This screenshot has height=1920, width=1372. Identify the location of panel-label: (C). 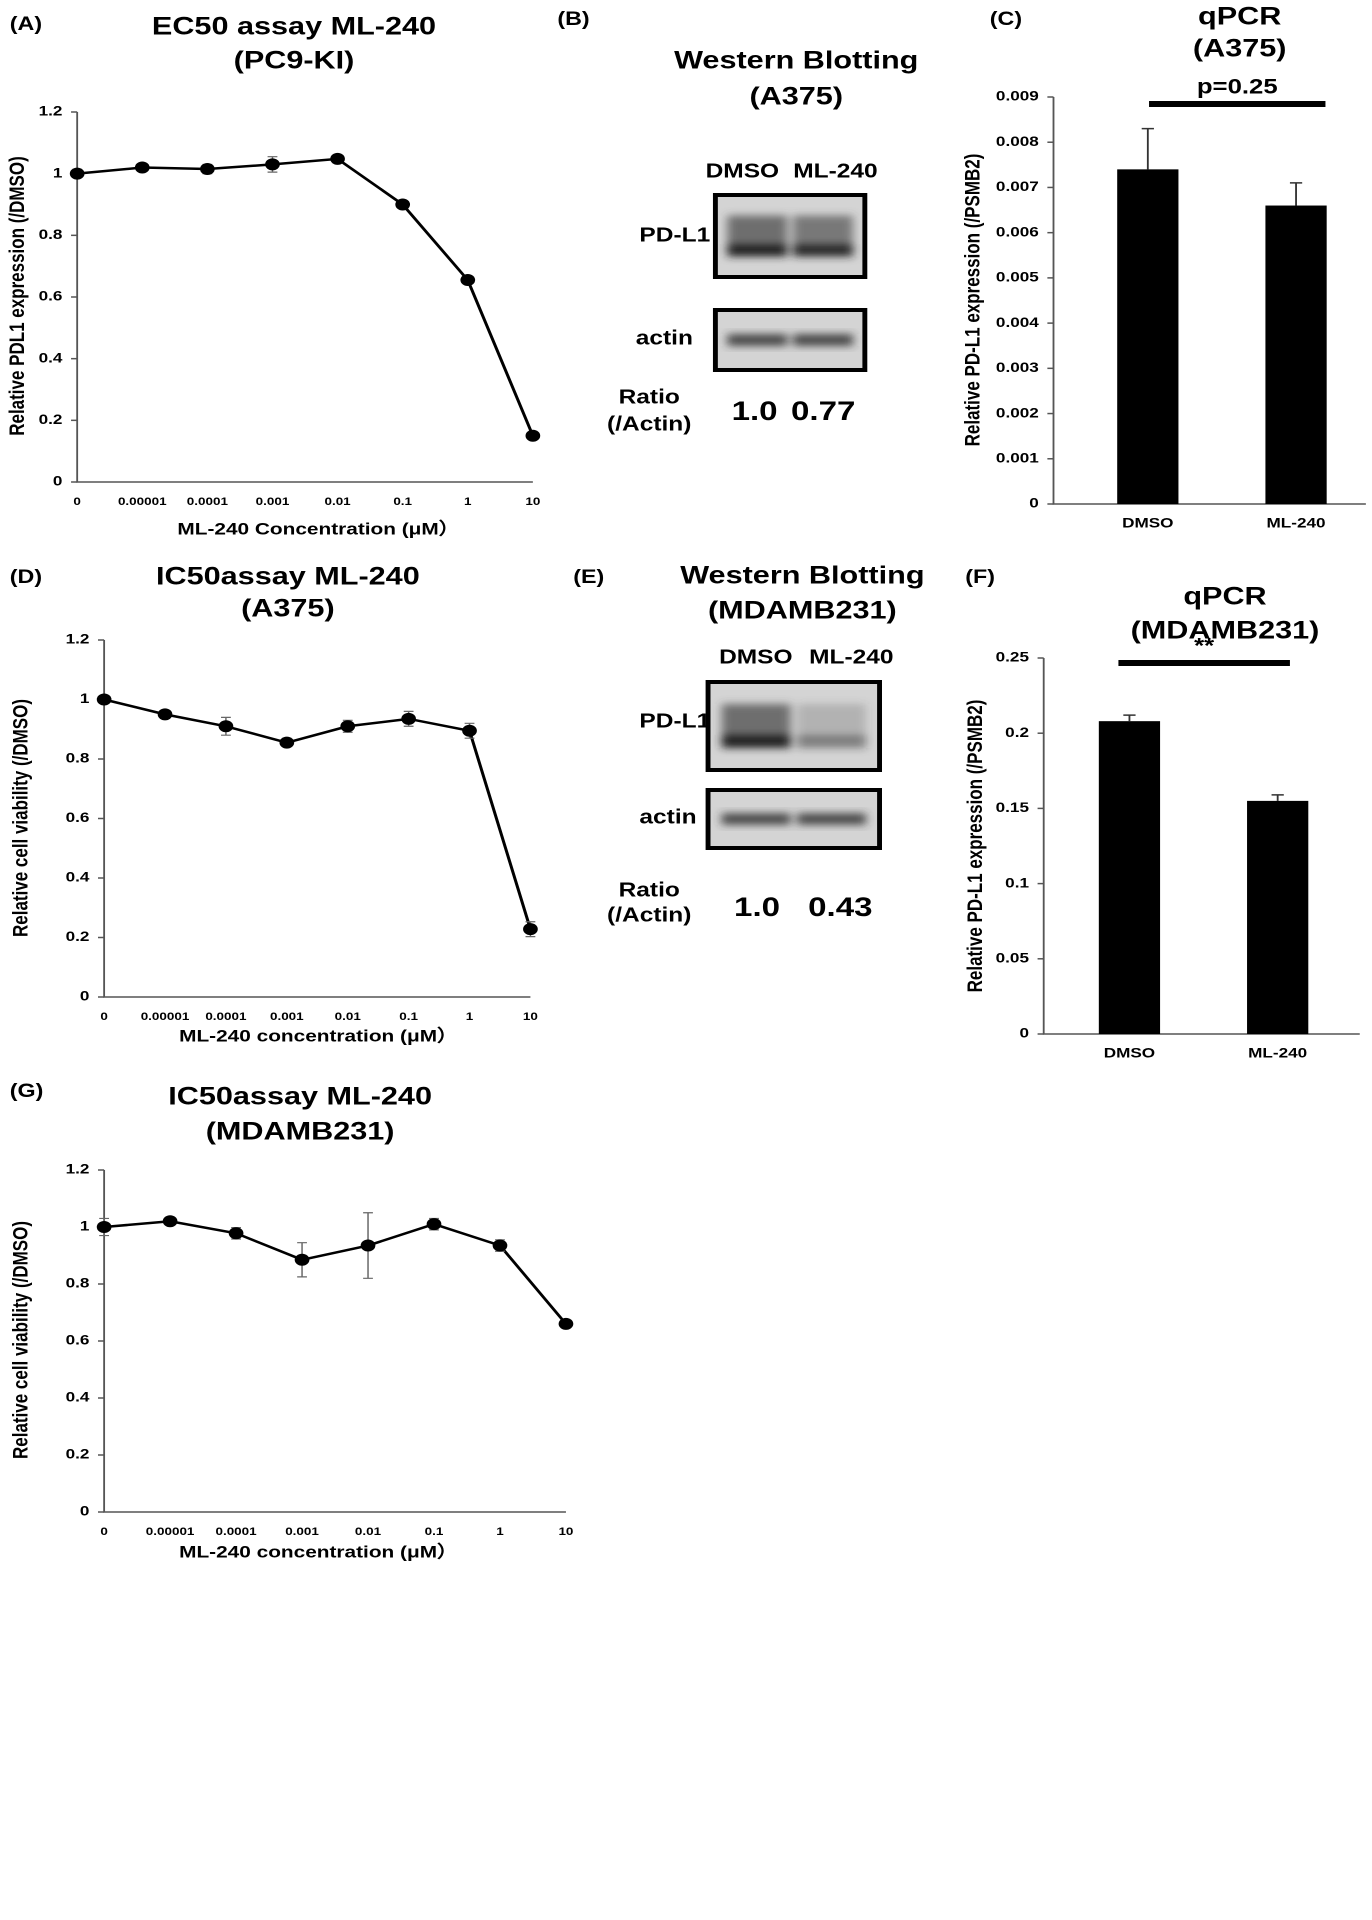
(1006, 18).